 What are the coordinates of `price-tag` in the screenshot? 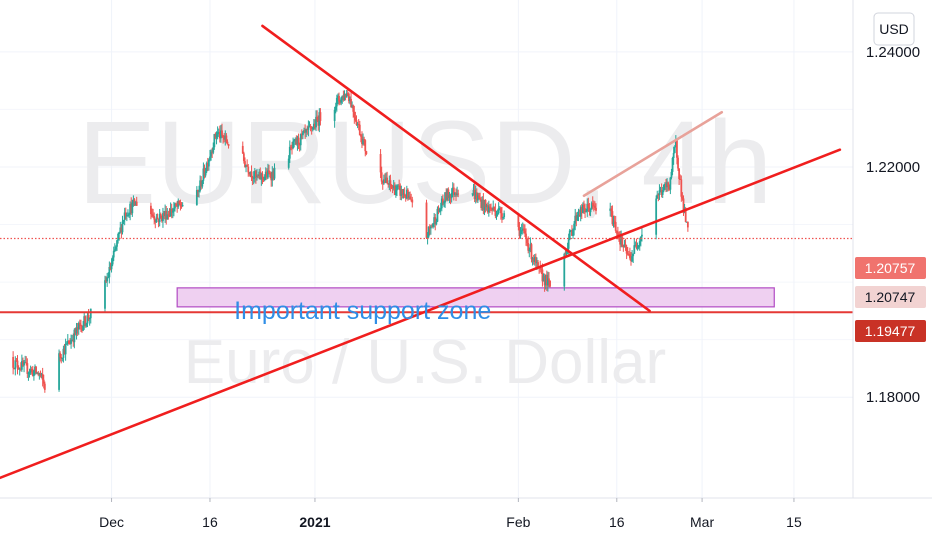 It's located at (890, 297).